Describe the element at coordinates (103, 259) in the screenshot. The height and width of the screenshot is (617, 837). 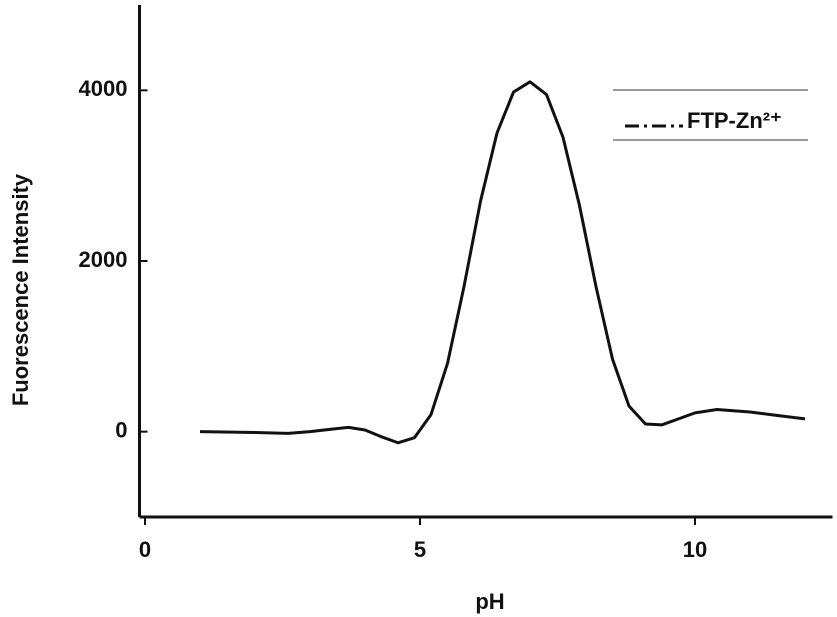
I see `y-tick-label: 2000` at that location.